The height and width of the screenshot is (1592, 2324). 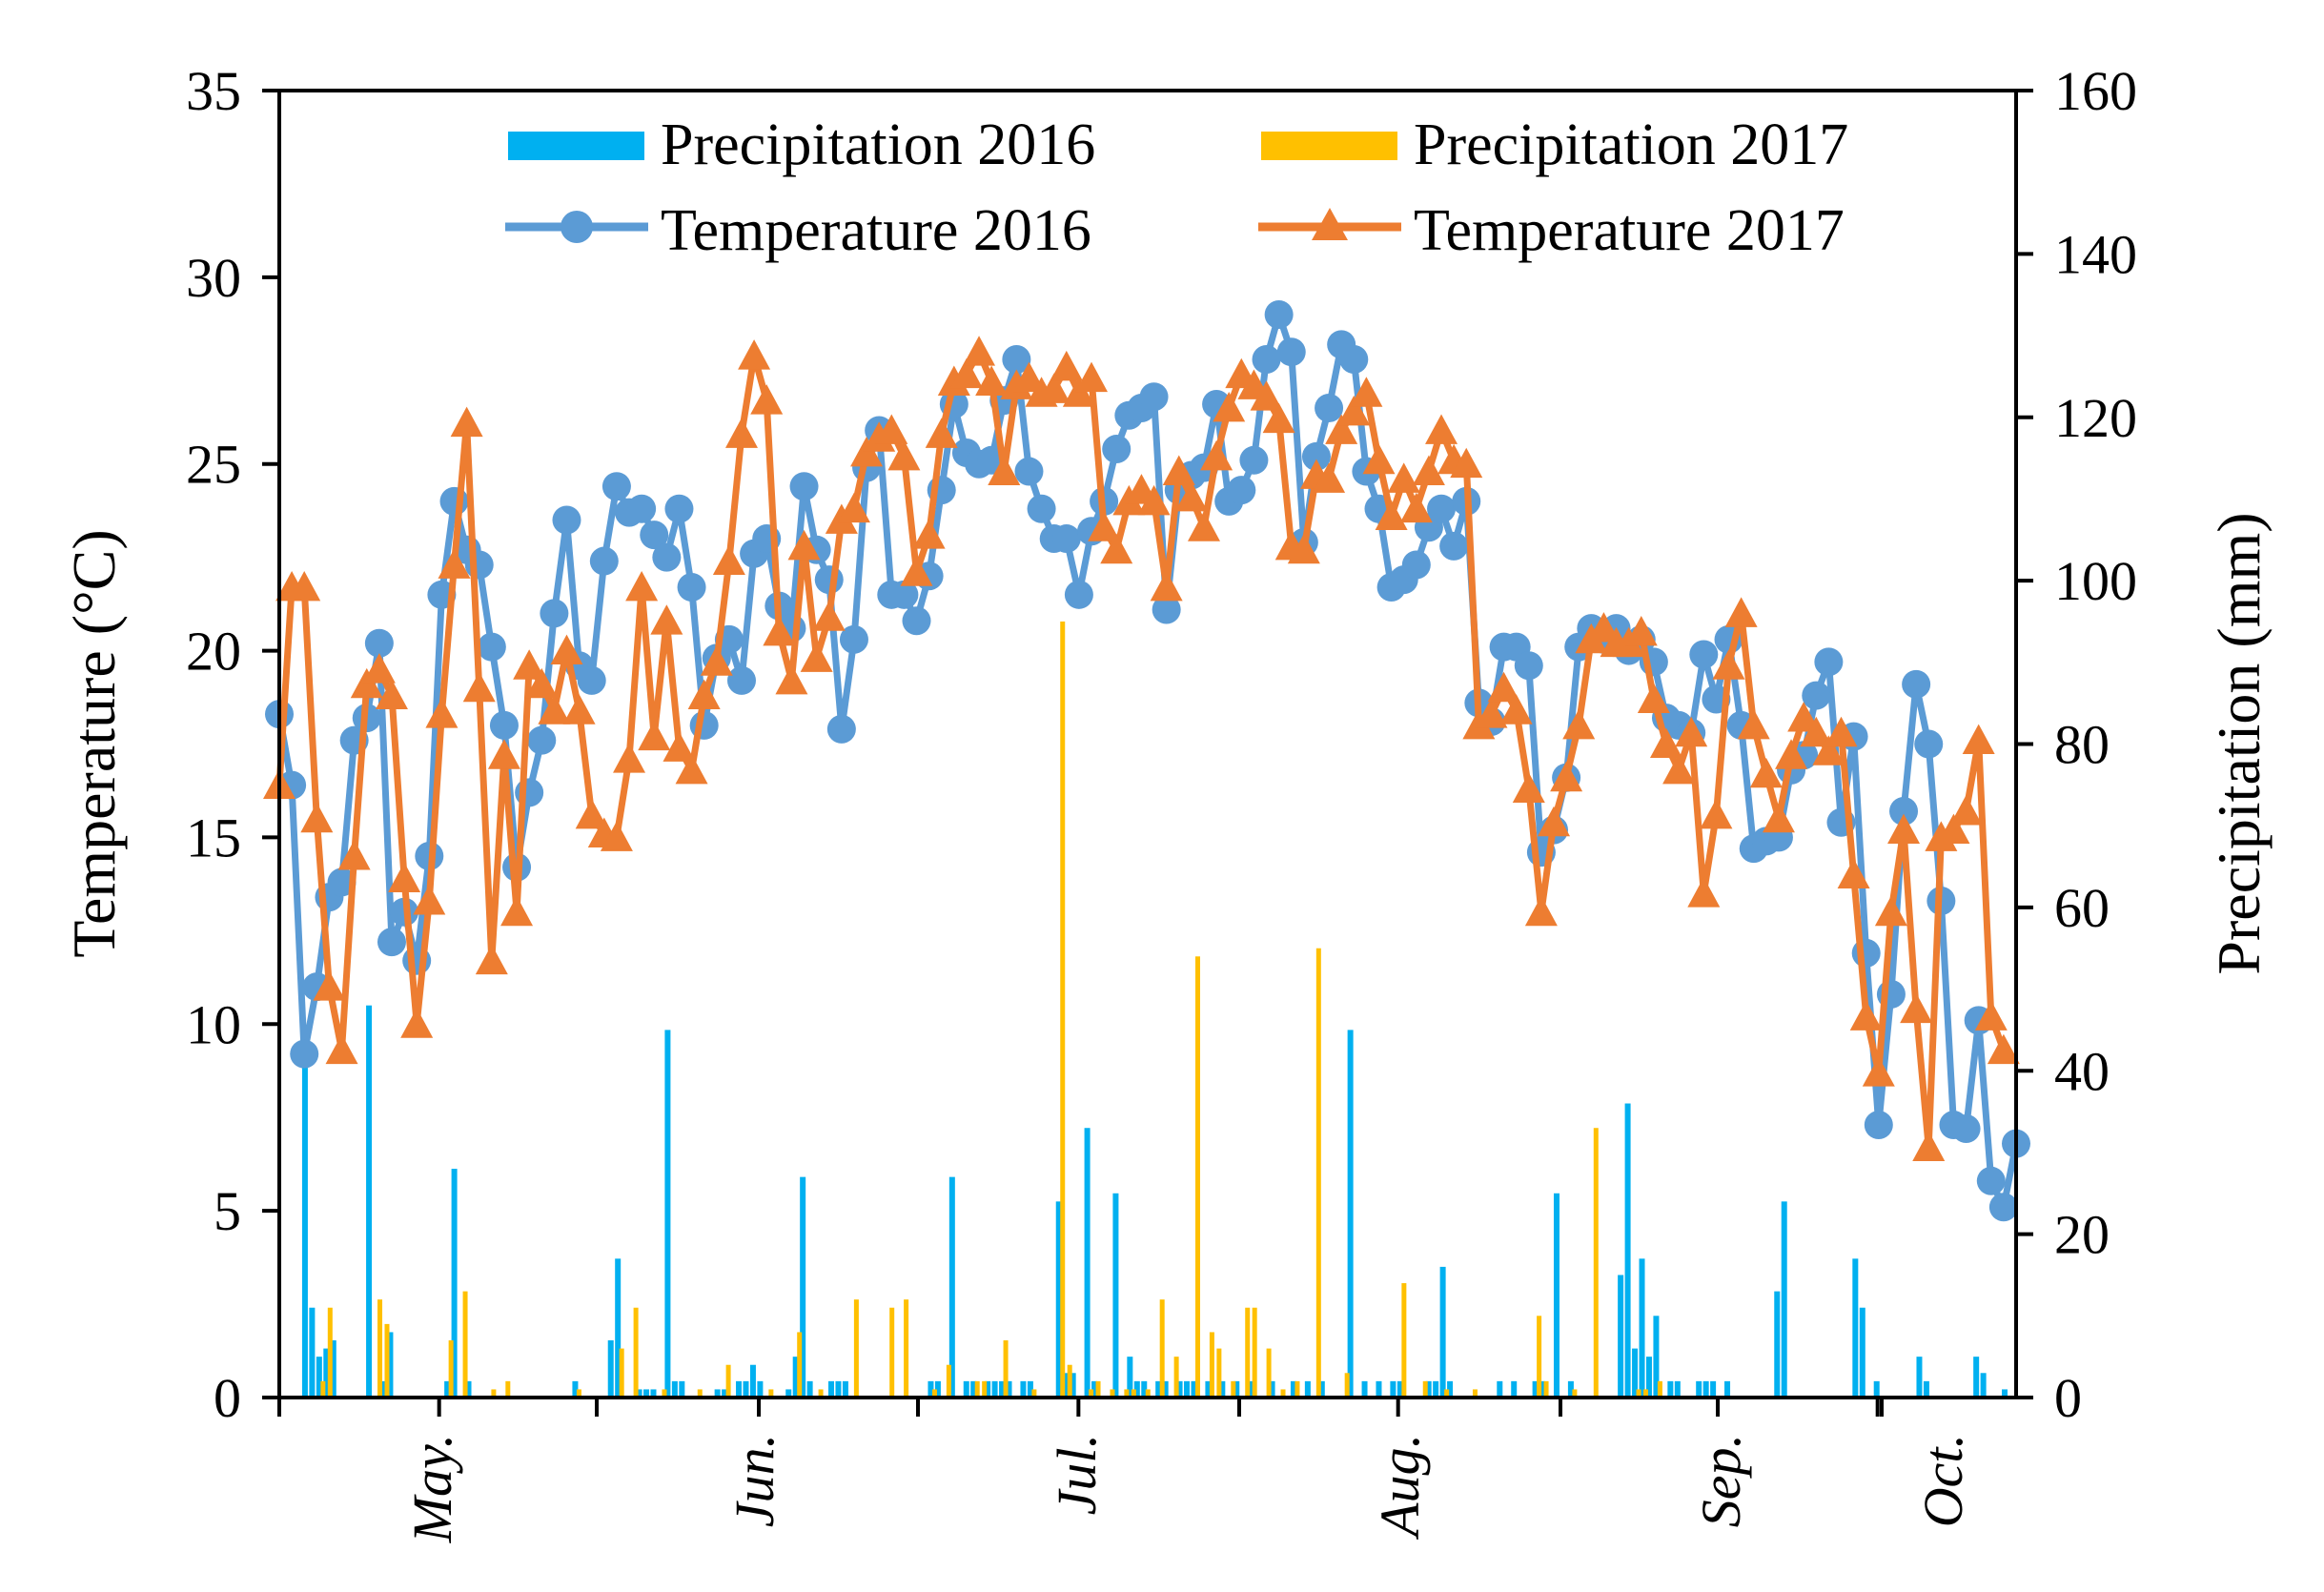 What do you see at coordinates (1721, 1480) in the screenshot?
I see `x-month-label: Sep.` at bounding box center [1721, 1480].